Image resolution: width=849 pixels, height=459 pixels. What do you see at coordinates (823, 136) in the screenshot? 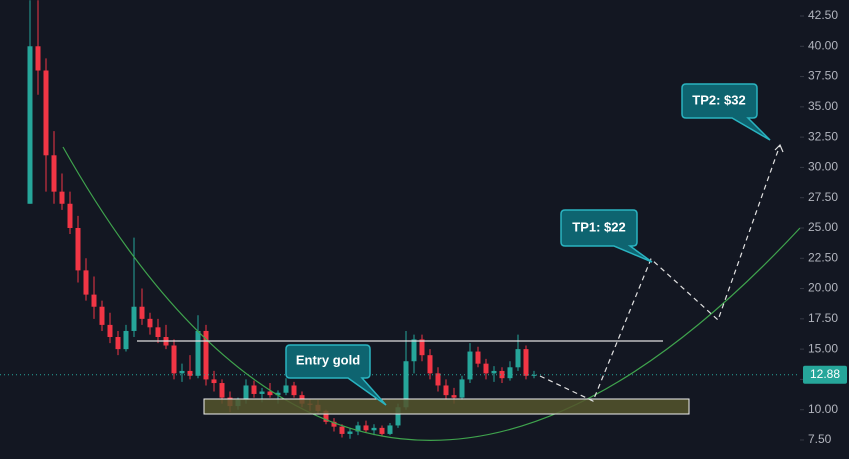
I see `y-tick-label: 32.50` at bounding box center [823, 136].